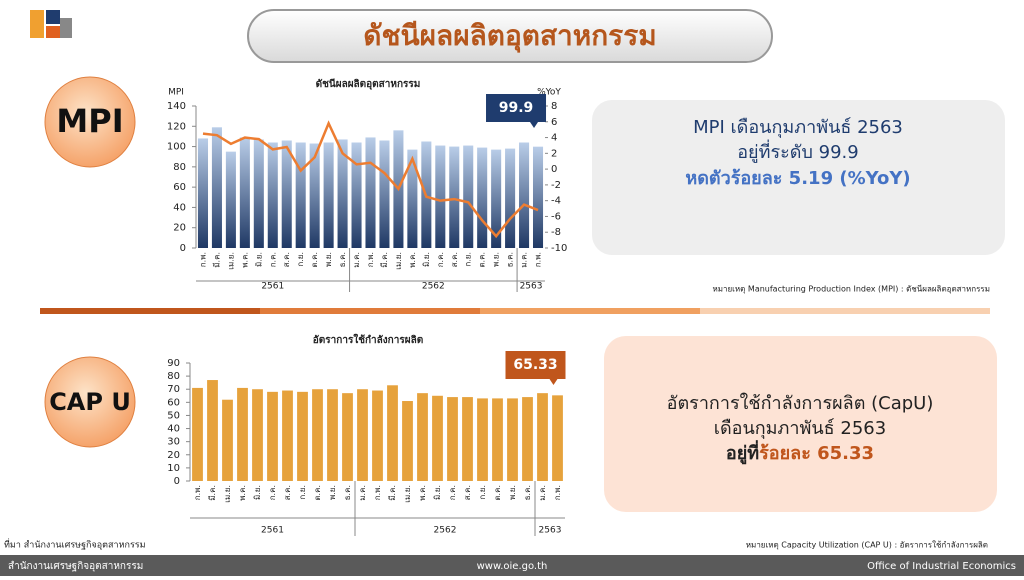 The width and height of the screenshot is (1024, 580). What do you see at coordinates (90, 402) in the screenshot?
I see `badge-label: CAP U` at bounding box center [90, 402].